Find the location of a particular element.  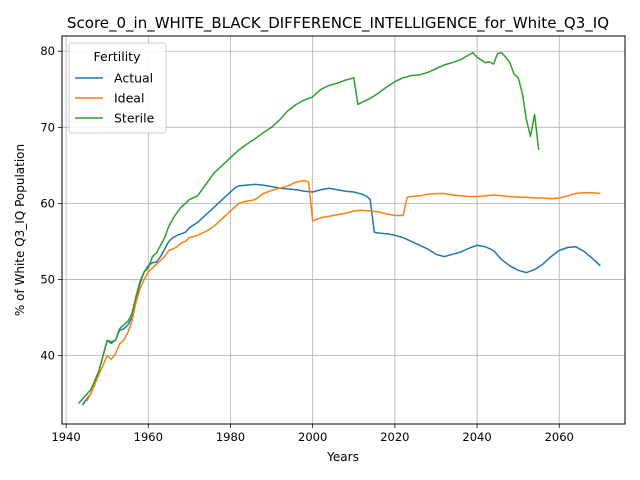

x-tick-label: 2060 is located at coordinates (559, 437).